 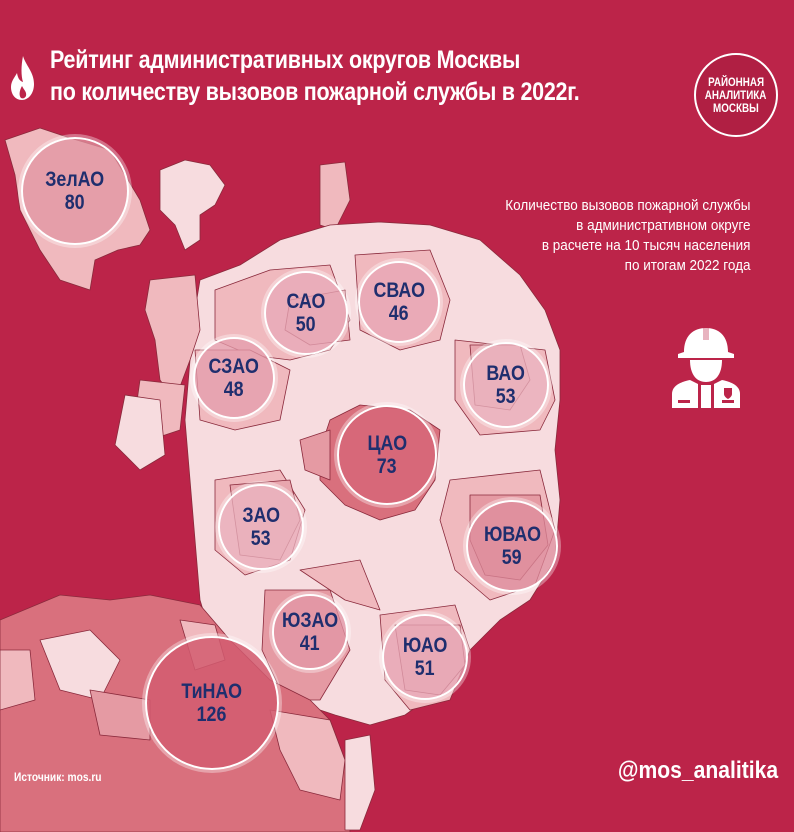 I want to click on district-bubble-tinao: ТиНАО 126, so click(x=212, y=703).